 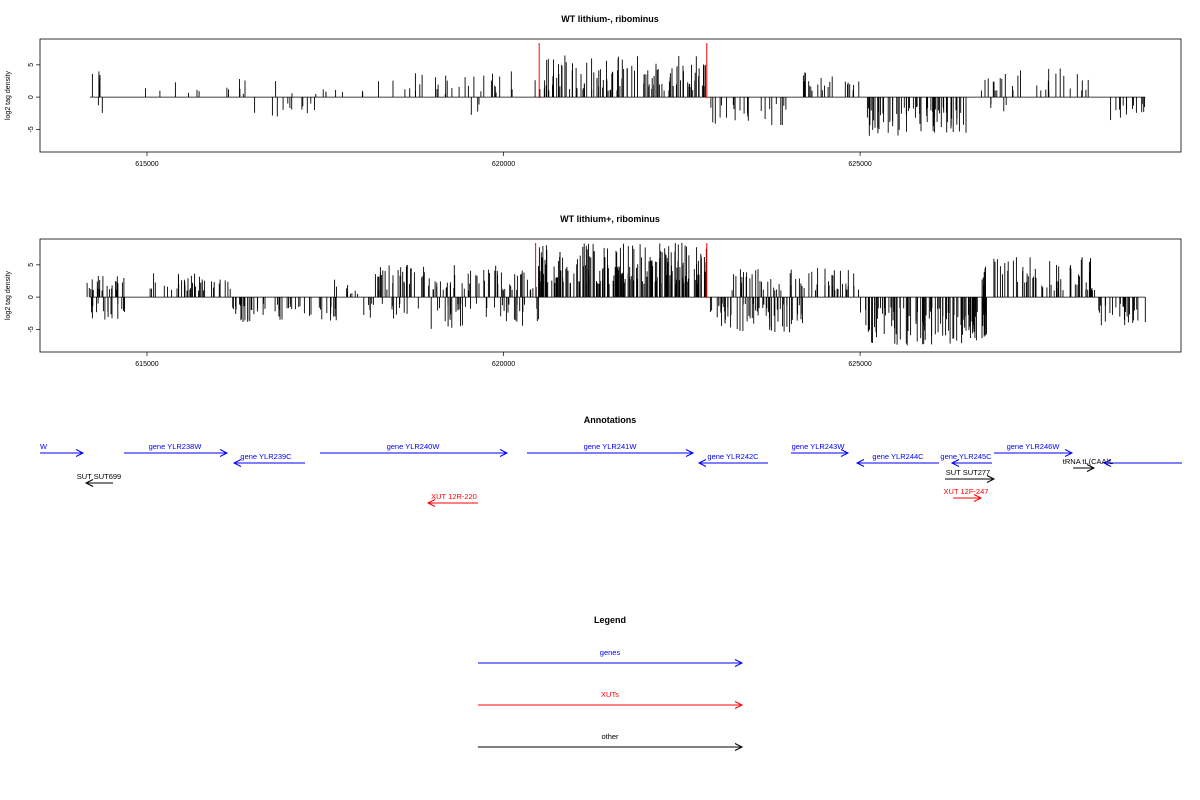 I want to click on annotation-feature: gene YLR238W, so click(x=176, y=449).